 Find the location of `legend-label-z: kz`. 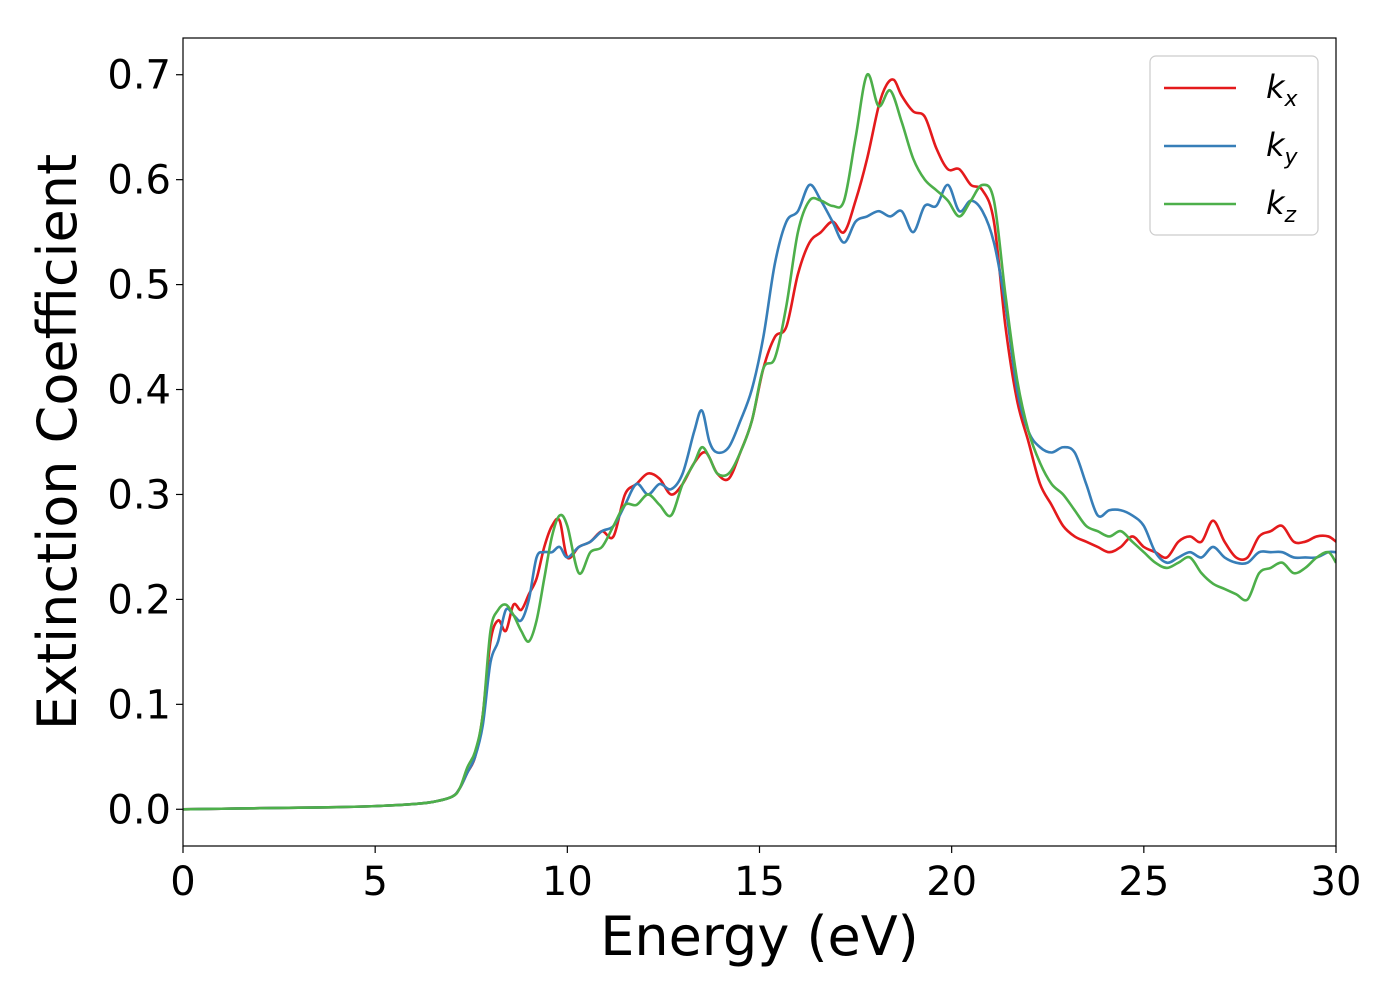

legend-label-z: kz is located at coordinates (1281, 206).